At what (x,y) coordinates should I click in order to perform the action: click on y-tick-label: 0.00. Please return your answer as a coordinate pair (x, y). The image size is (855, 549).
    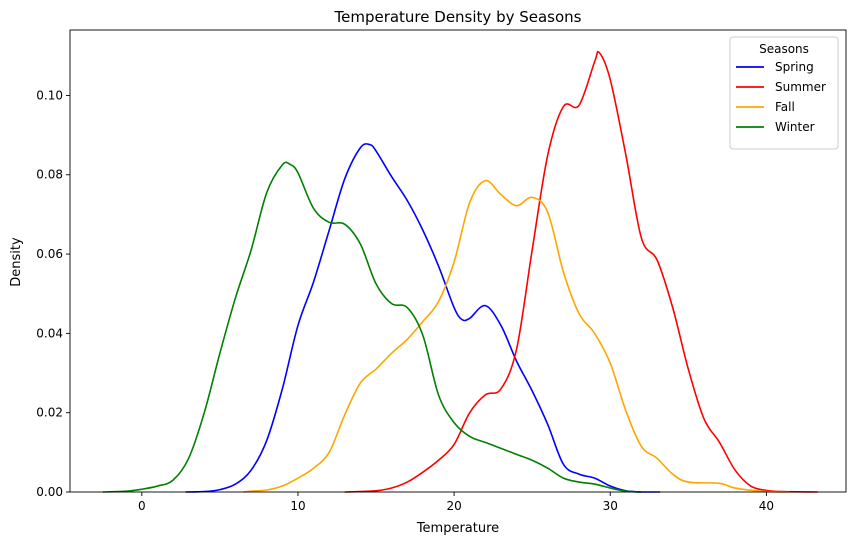
    Looking at the image, I should click on (49, 492).